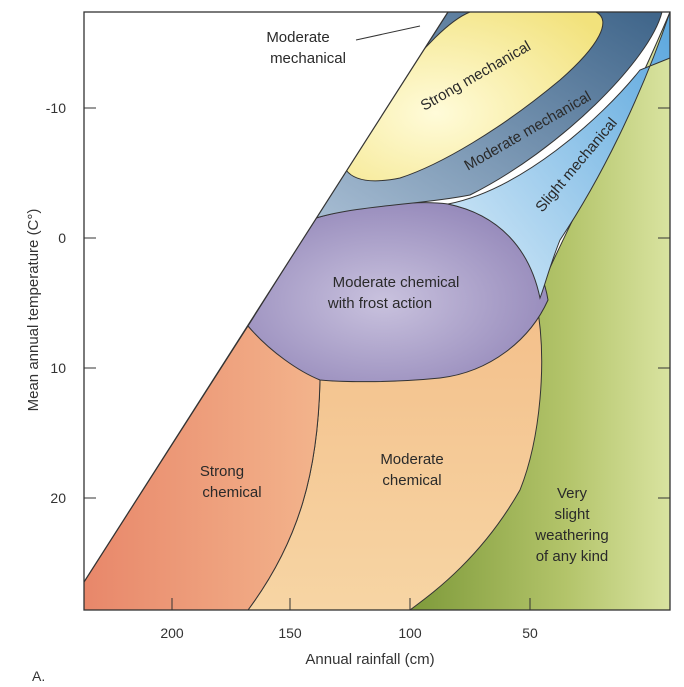  I want to click on label-moderate-chemical-frost-line2: with frost action, so click(379, 303).